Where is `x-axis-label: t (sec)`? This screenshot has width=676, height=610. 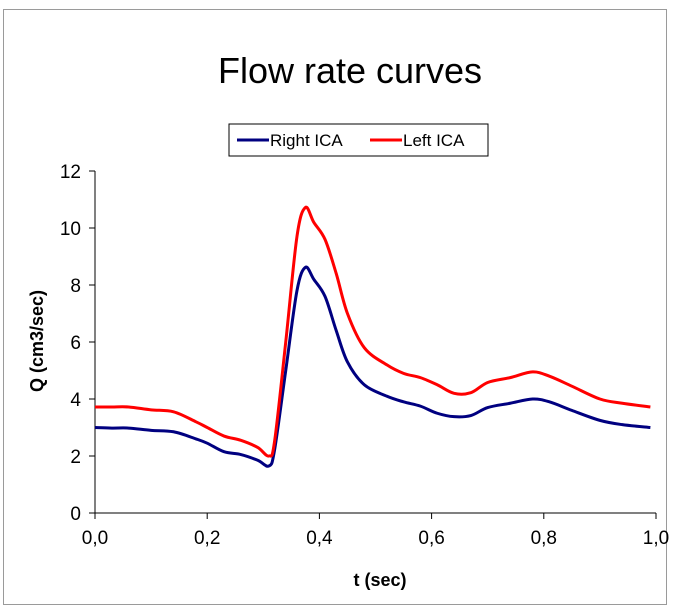
x-axis-label: t (sec) is located at coordinates (379, 580).